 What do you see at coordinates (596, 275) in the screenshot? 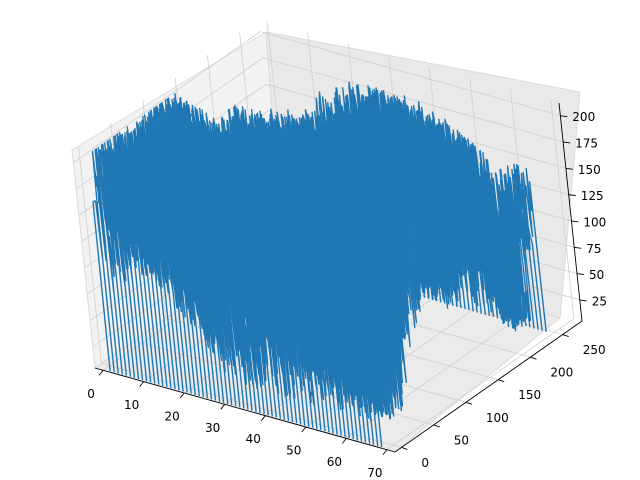
I see `z-tick-label: 50` at bounding box center [596, 275].